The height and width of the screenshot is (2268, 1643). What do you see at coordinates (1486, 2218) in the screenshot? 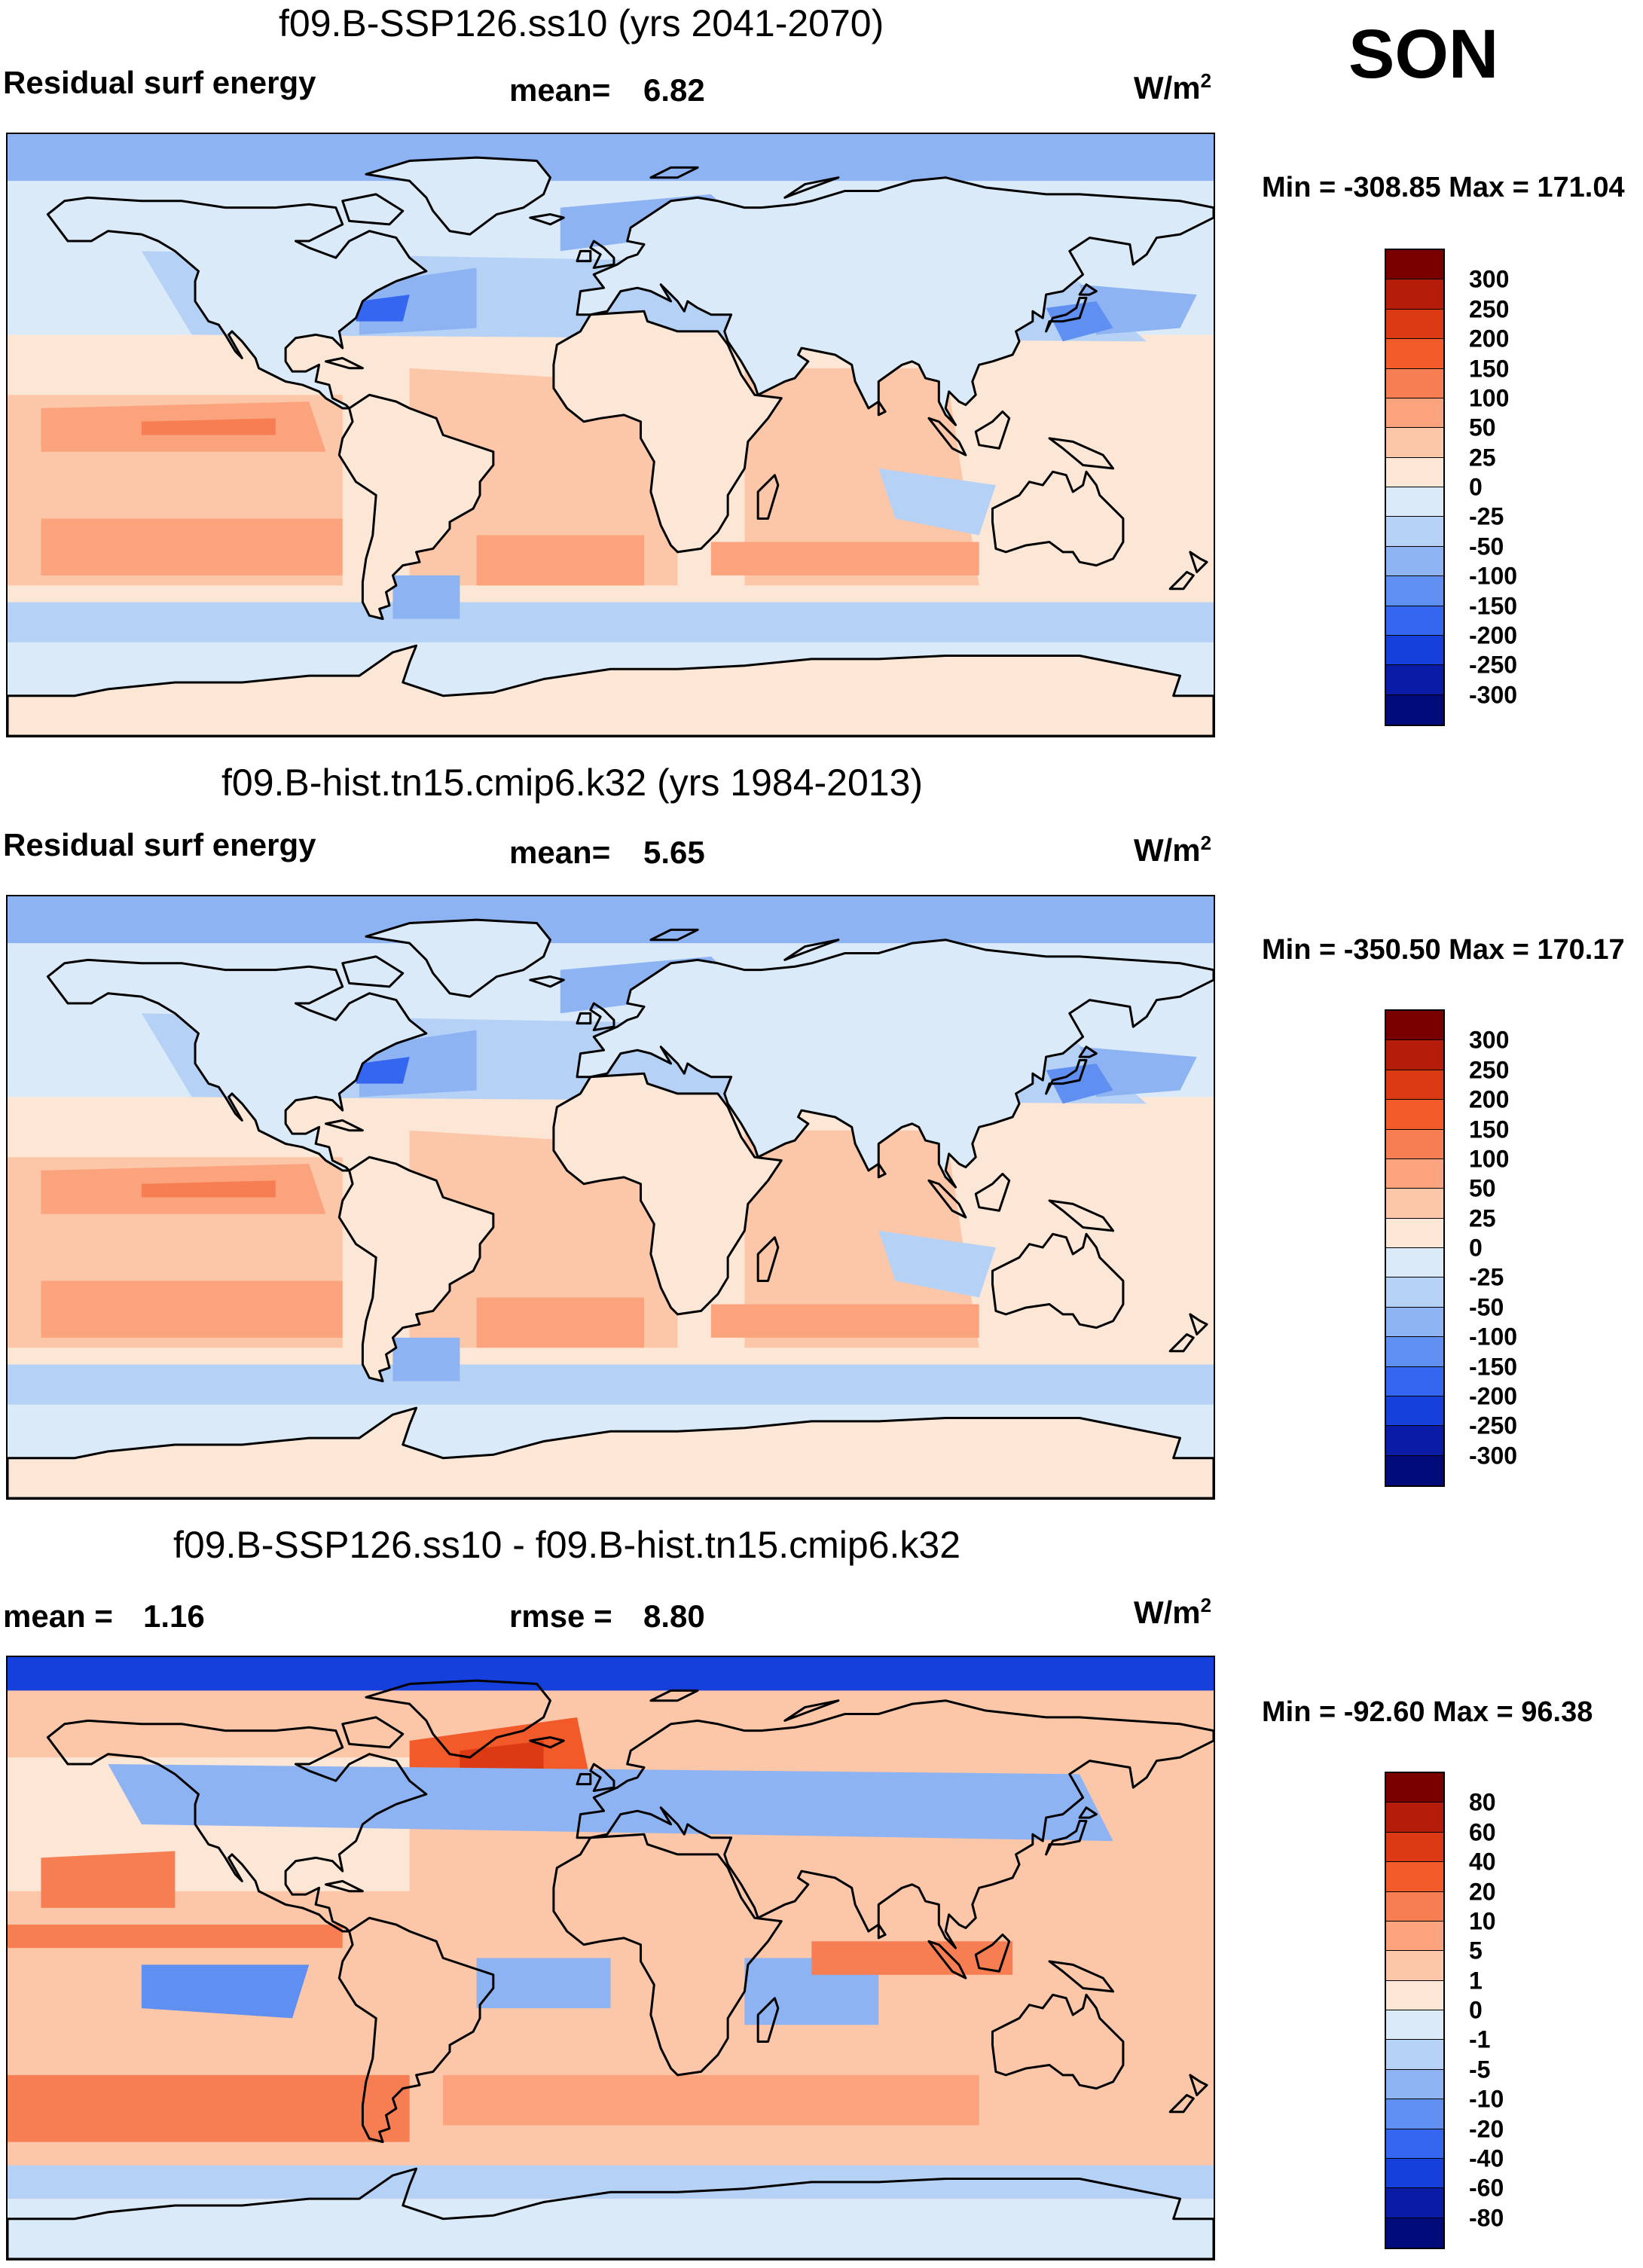
I see `colorbar-tick-label: -80` at bounding box center [1486, 2218].